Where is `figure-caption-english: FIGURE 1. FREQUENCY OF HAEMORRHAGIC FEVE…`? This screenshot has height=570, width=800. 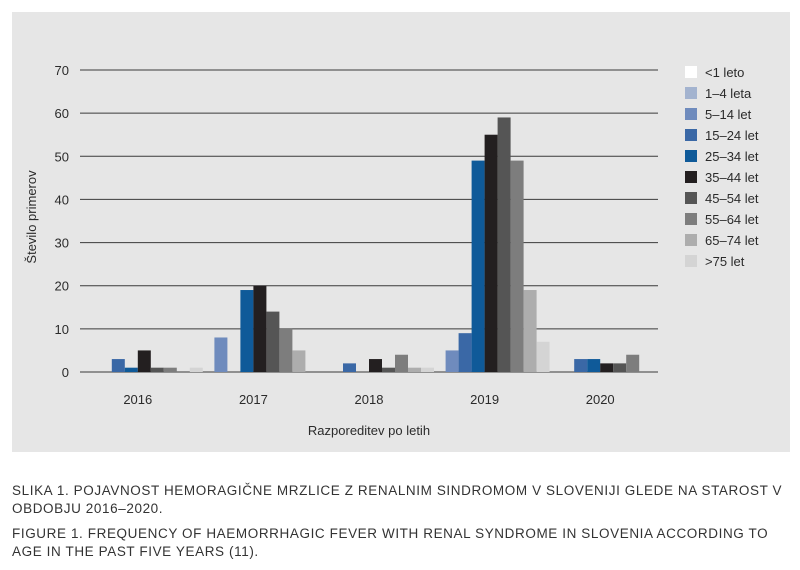
figure-caption-english: FIGURE 1. FREQUENCY OF HAEMORRHAGIC FEVE… is located at coordinates (390, 542).